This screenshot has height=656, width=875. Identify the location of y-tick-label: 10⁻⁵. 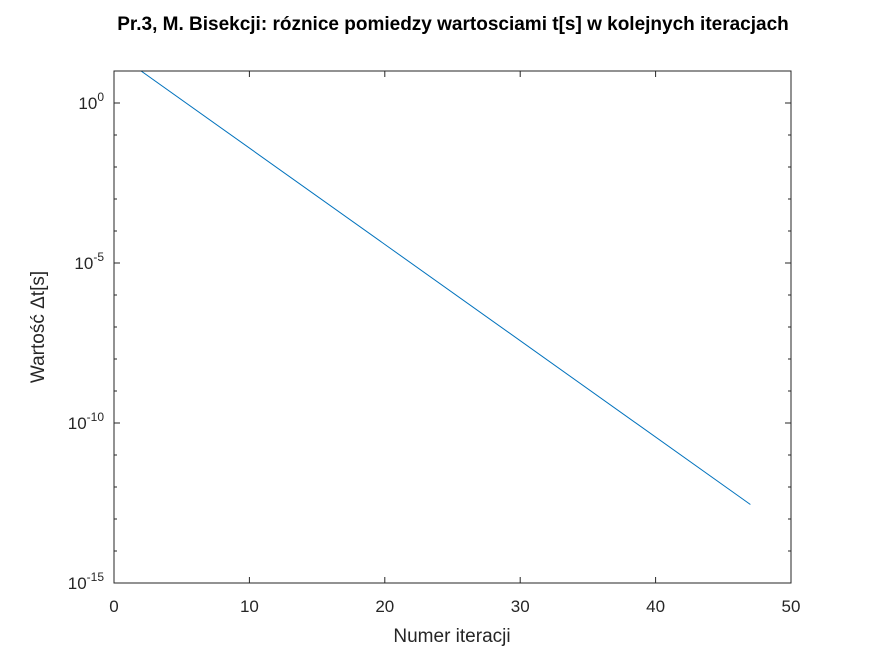
(89, 261).